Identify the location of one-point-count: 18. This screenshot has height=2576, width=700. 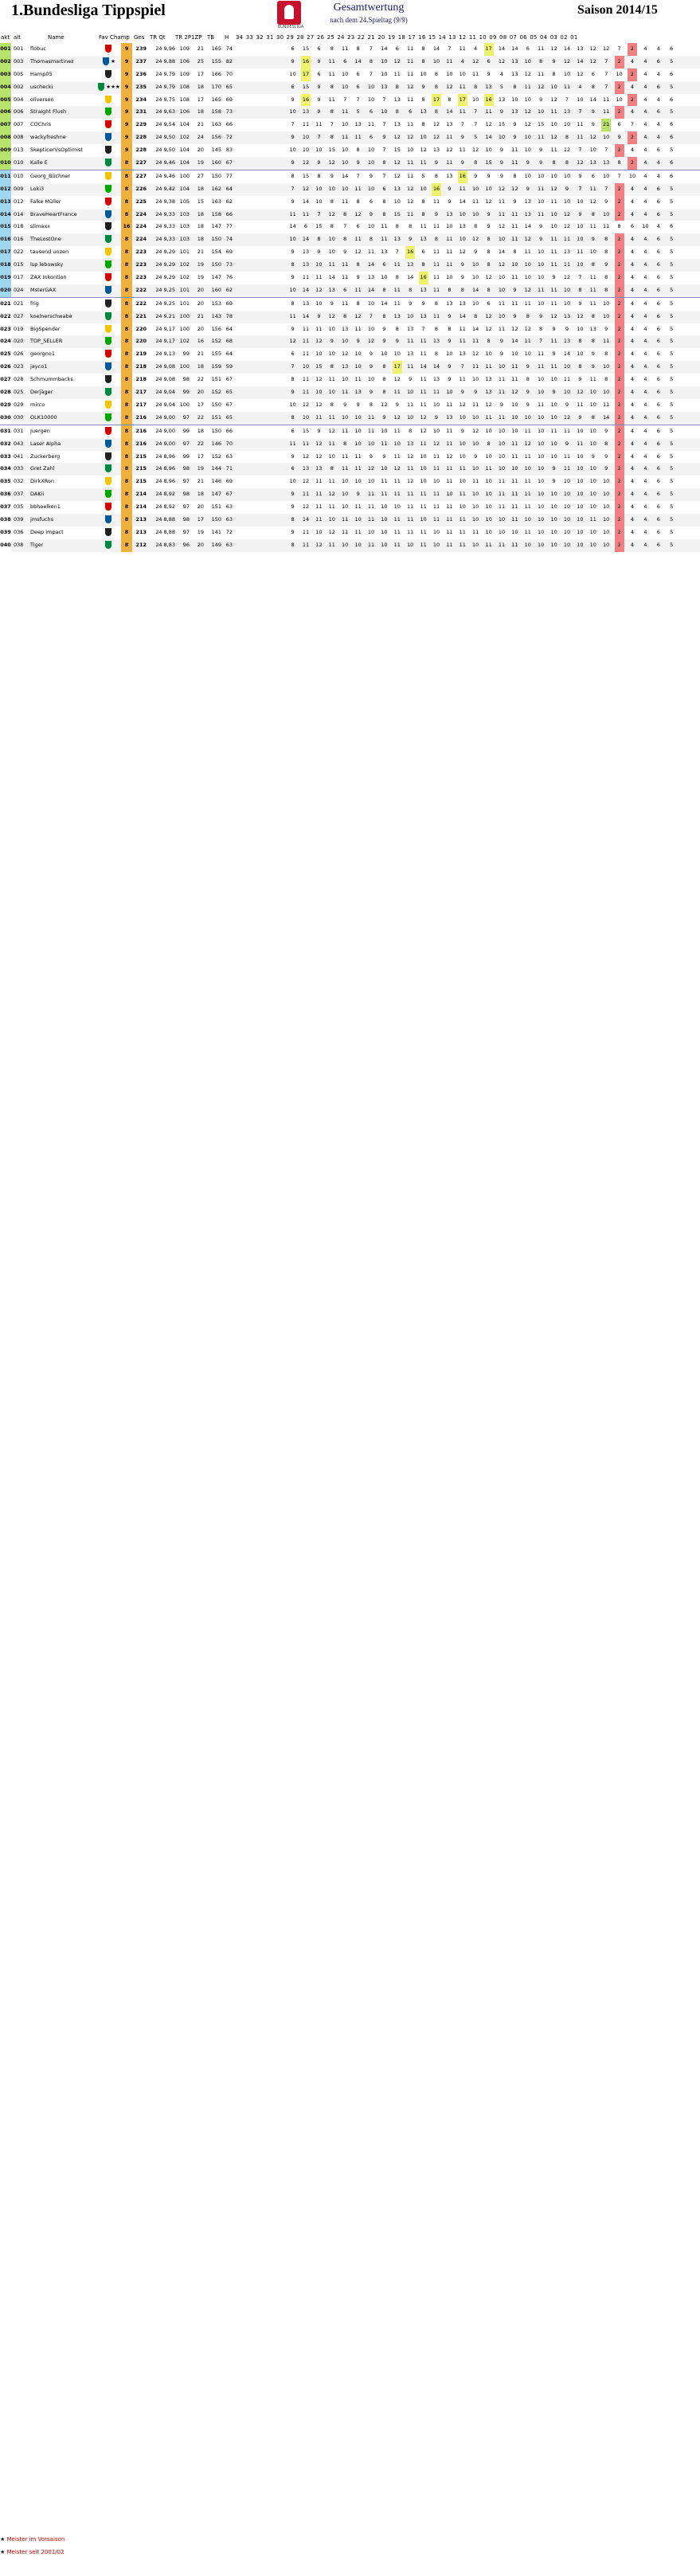
(200, 494).